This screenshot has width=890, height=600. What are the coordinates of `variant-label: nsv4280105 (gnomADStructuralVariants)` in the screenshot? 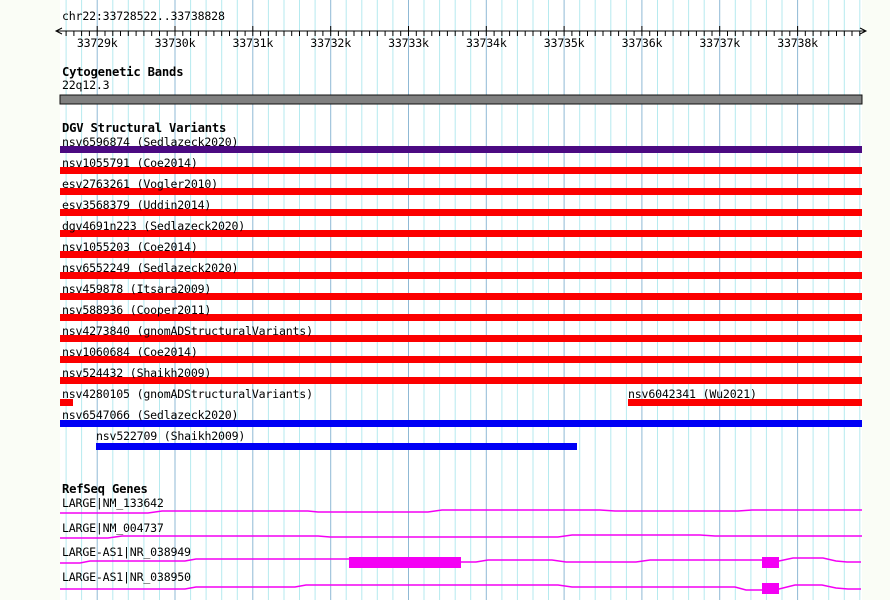 It's located at (187, 394).